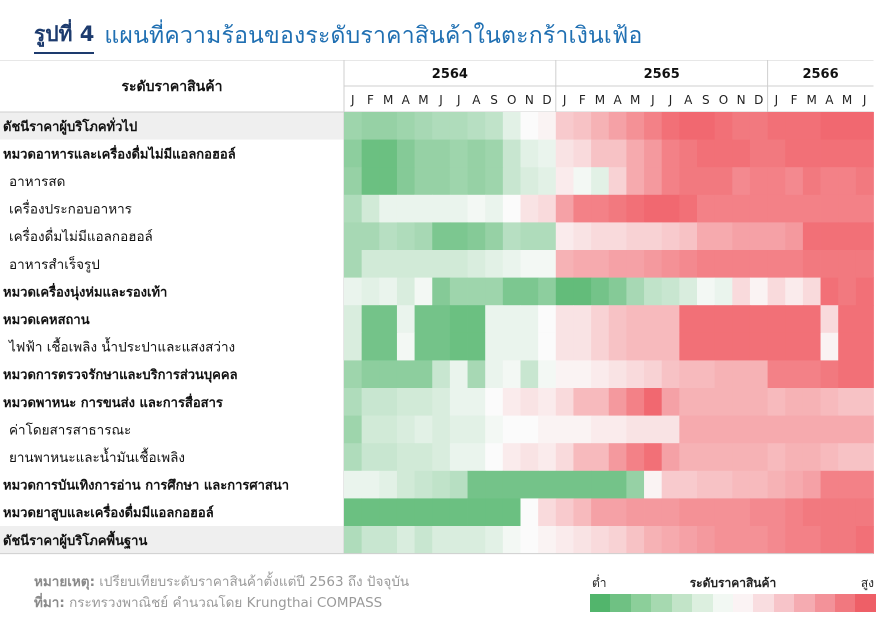 This screenshot has height=631, width=878. What do you see at coordinates (108, 512) in the screenshot?
I see `row-label: หมวดยาสูบและเครื่องดื่มมีแอลกอฮอล์` at bounding box center [108, 512].